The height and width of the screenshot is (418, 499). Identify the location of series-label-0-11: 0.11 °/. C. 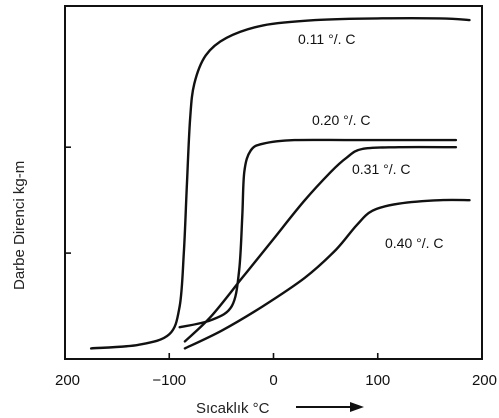
(326, 39).